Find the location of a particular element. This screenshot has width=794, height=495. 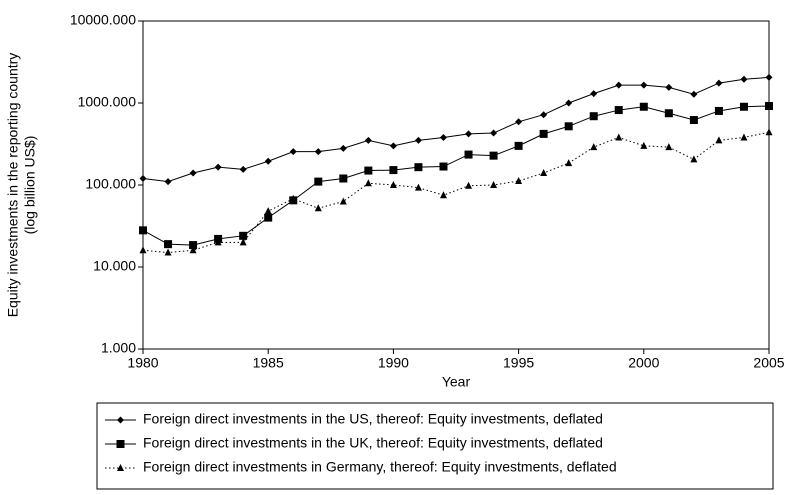

y-tick-label: 1000.000 is located at coordinates (107, 102).